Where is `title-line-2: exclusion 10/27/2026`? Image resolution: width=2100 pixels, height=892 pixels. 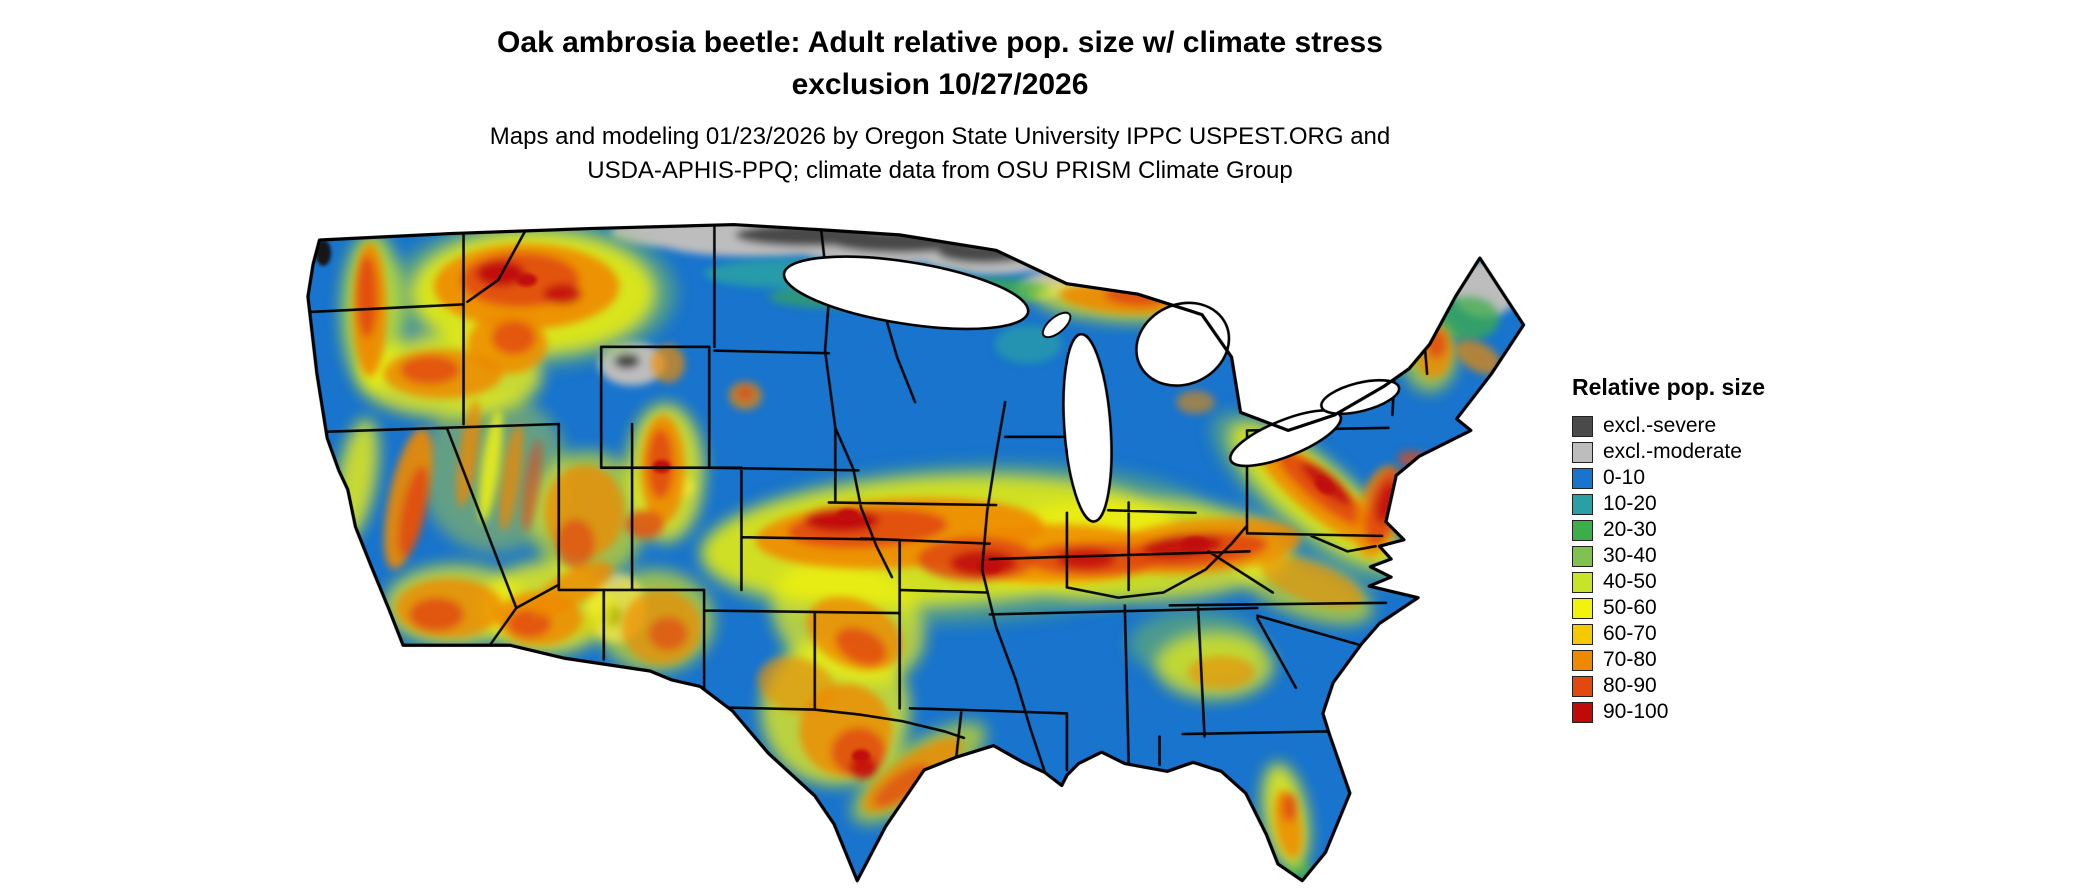
title-line-2: exclusion 10/27/2026 is located at coordinates (940, 84).